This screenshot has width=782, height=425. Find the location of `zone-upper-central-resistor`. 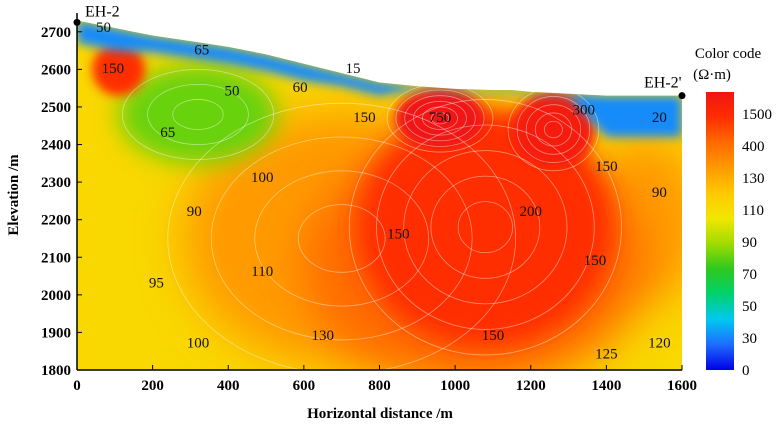

zone-upper-central-resistor is located at coordinates (440, 118).